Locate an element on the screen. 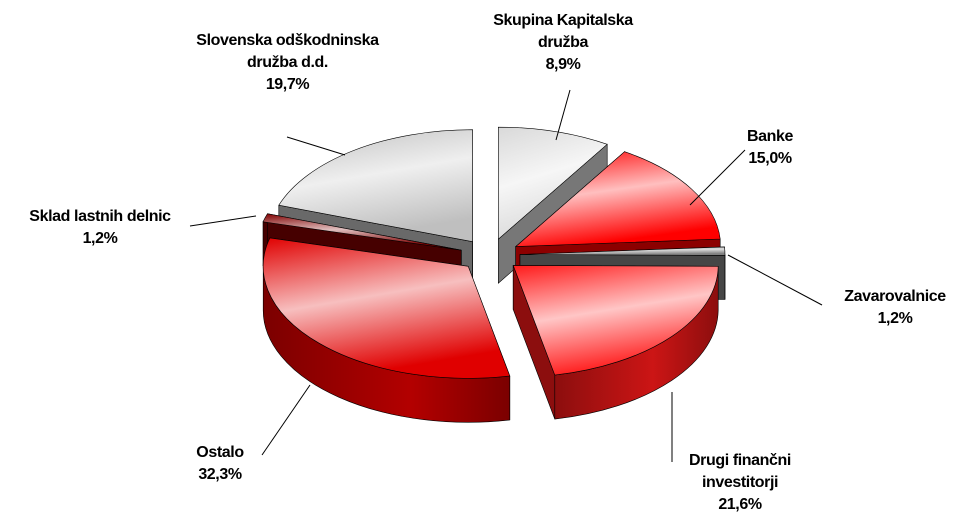  category-label: Slovenska odškodninska družba d.d. is located at coordinates (287, 51).